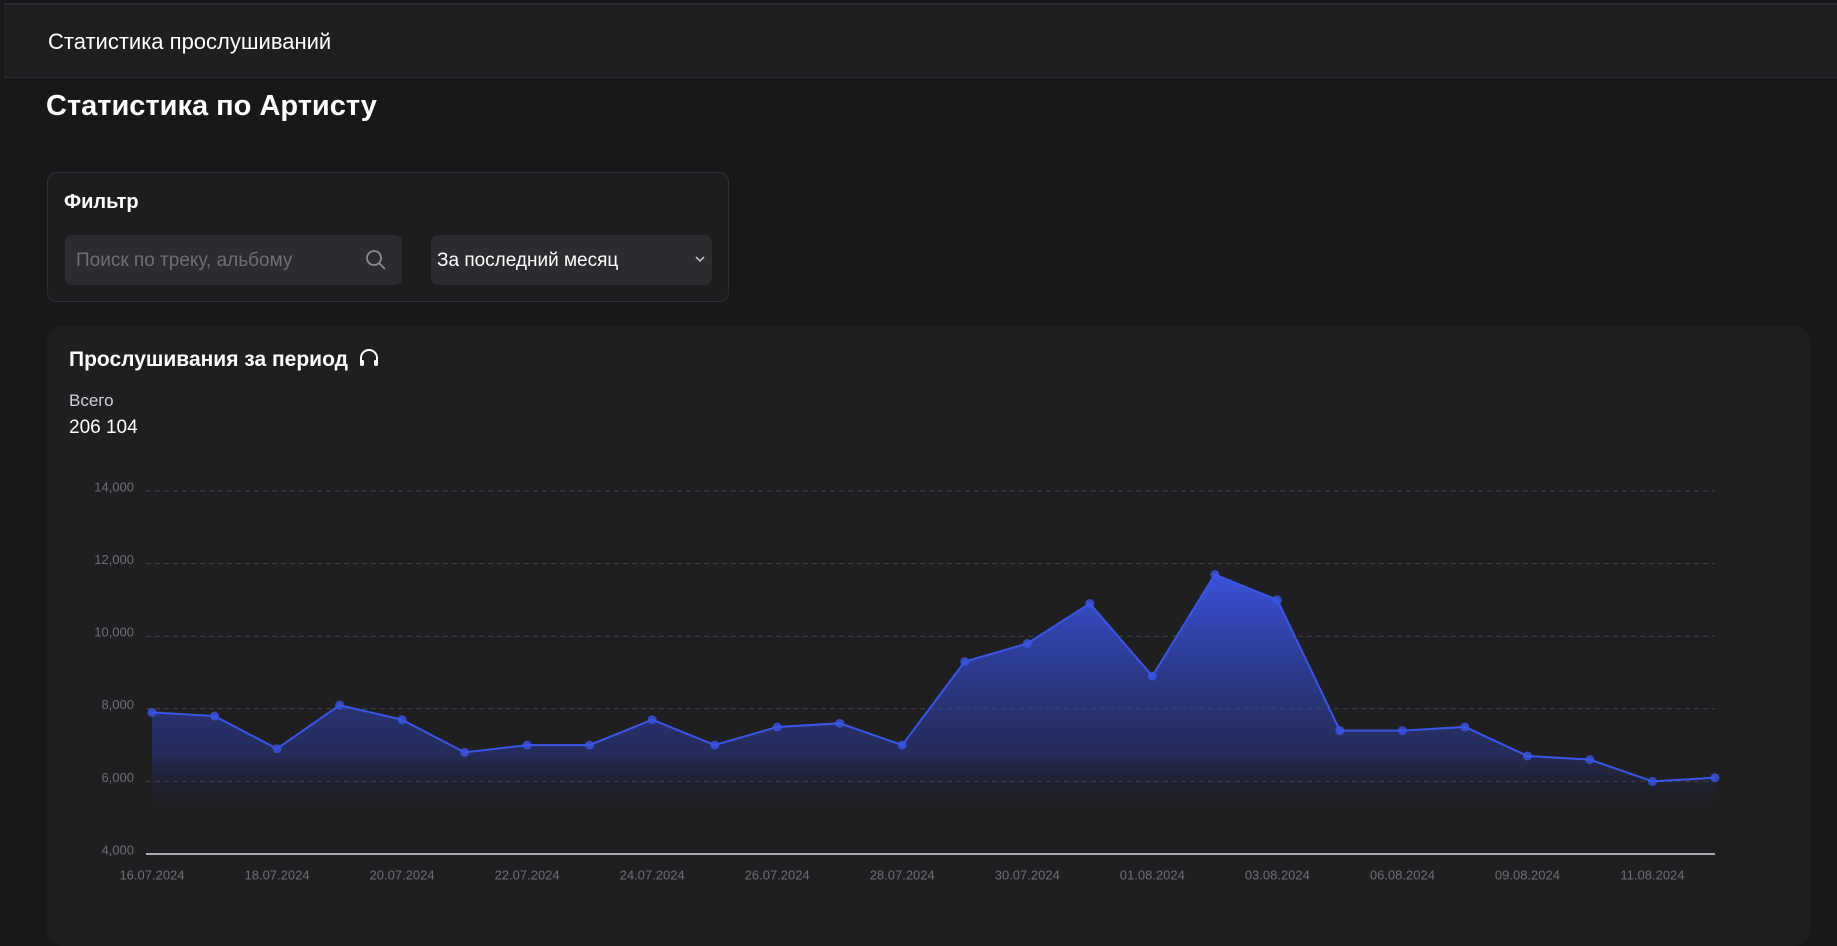 This screenshot has width=1837, height=946. Describe the element at coordinates (376, 260) in the screenshot. I see `search-icon` at that location.